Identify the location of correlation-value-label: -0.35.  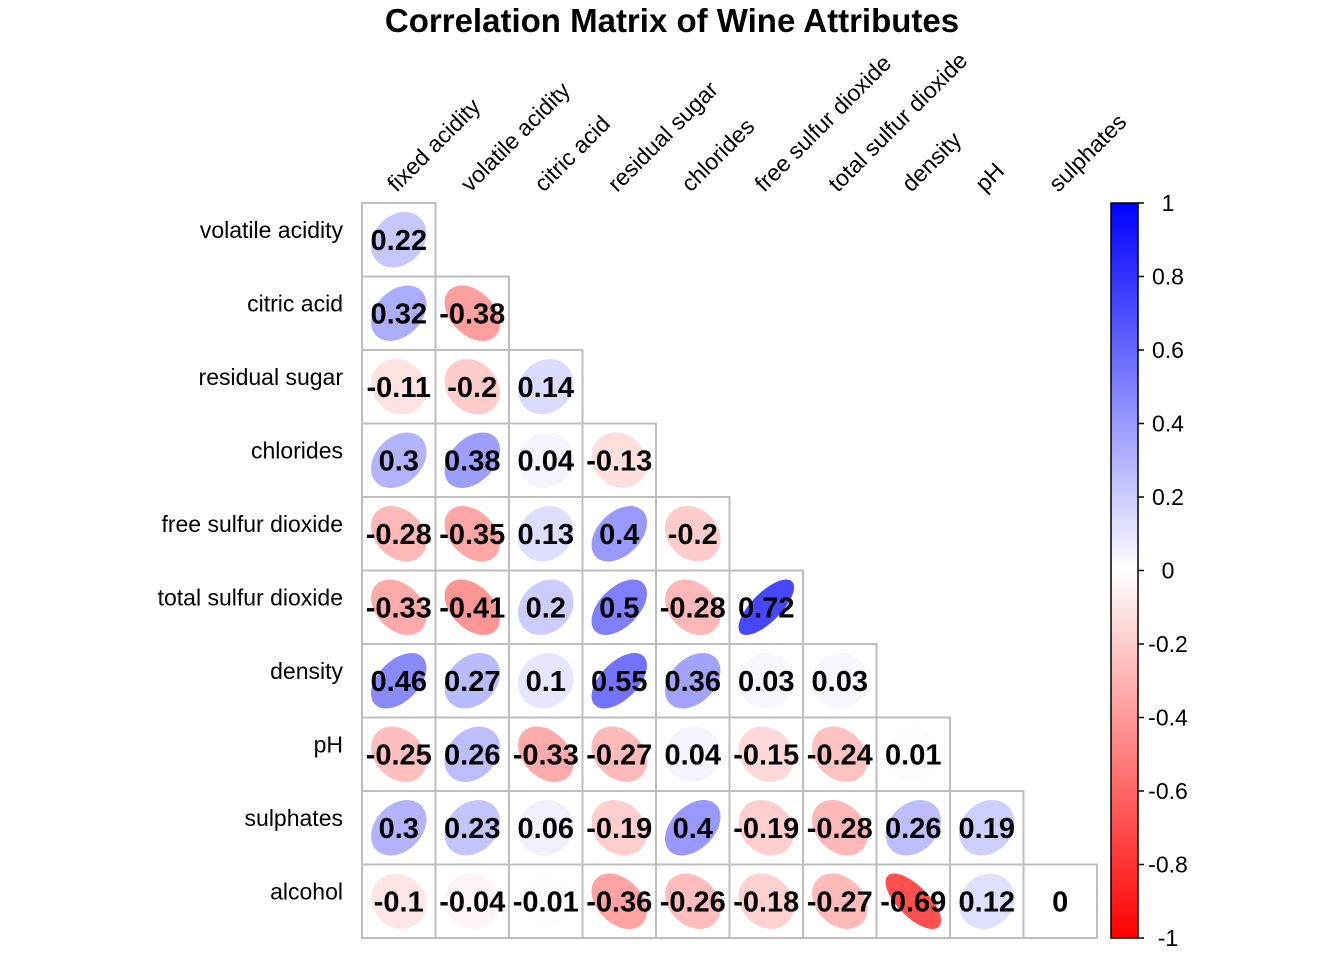
(472, 535).